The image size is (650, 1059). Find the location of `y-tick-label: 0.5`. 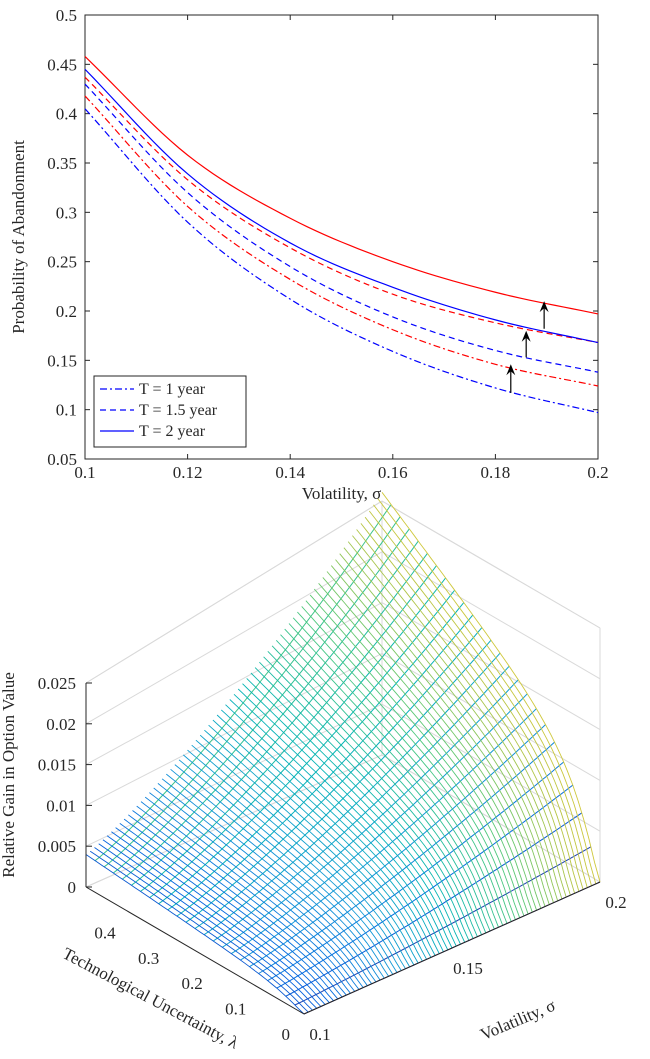

y-tick-label: 0.5 is located at coordinates (66, 15).